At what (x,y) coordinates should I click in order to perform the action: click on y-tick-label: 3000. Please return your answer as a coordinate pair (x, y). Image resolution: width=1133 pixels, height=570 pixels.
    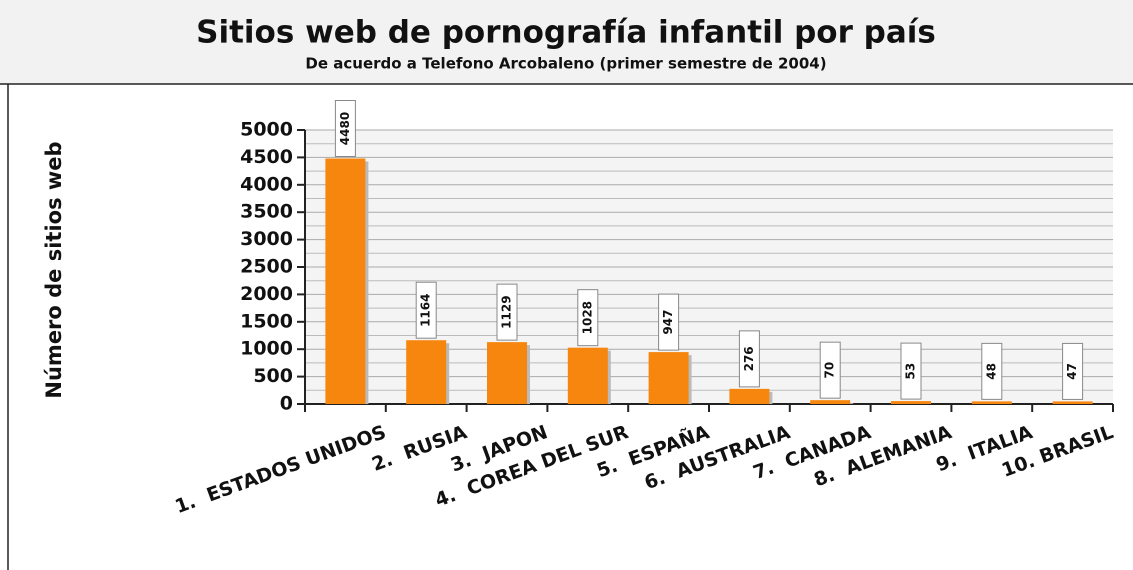
    Looking at the image, I should click on (266, 239).